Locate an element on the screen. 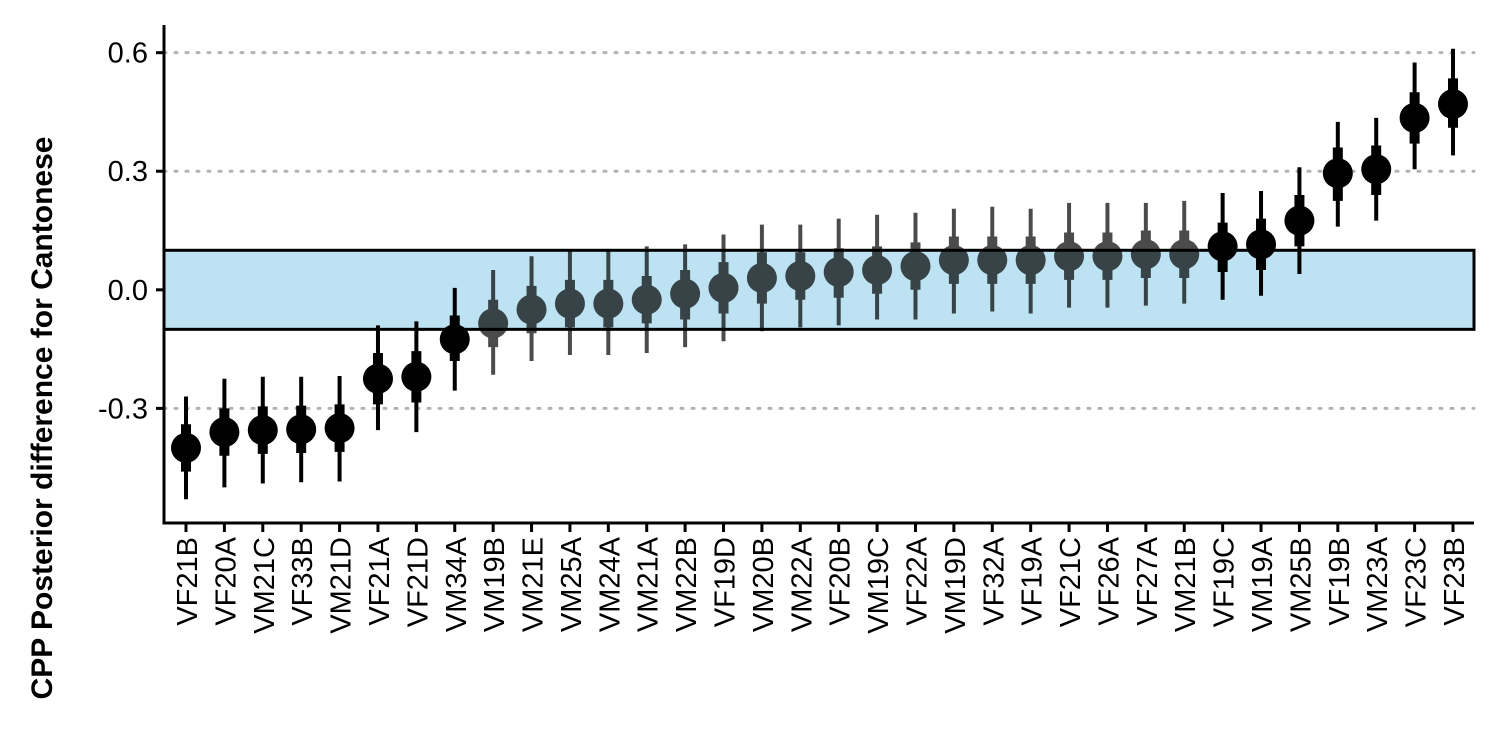 The width and height of the screenshot is (1500, 750). point-estimate-VF26A is located at coordinates (1107, 256).